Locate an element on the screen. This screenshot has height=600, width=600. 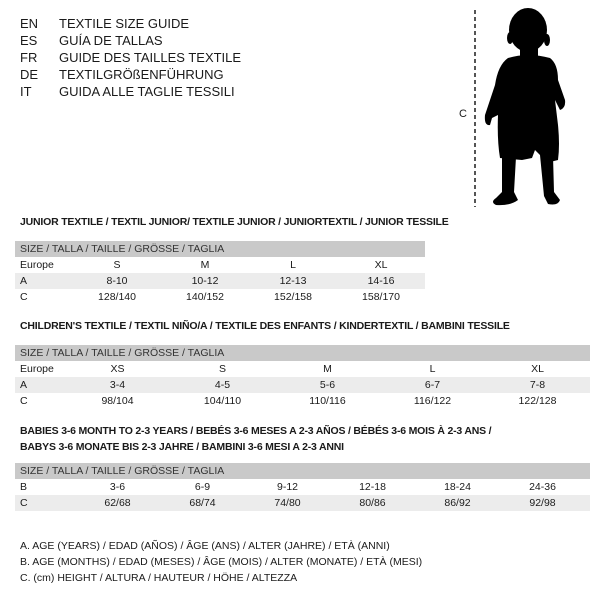
table-cell: 6-9 is located at coordinates (202, 487).